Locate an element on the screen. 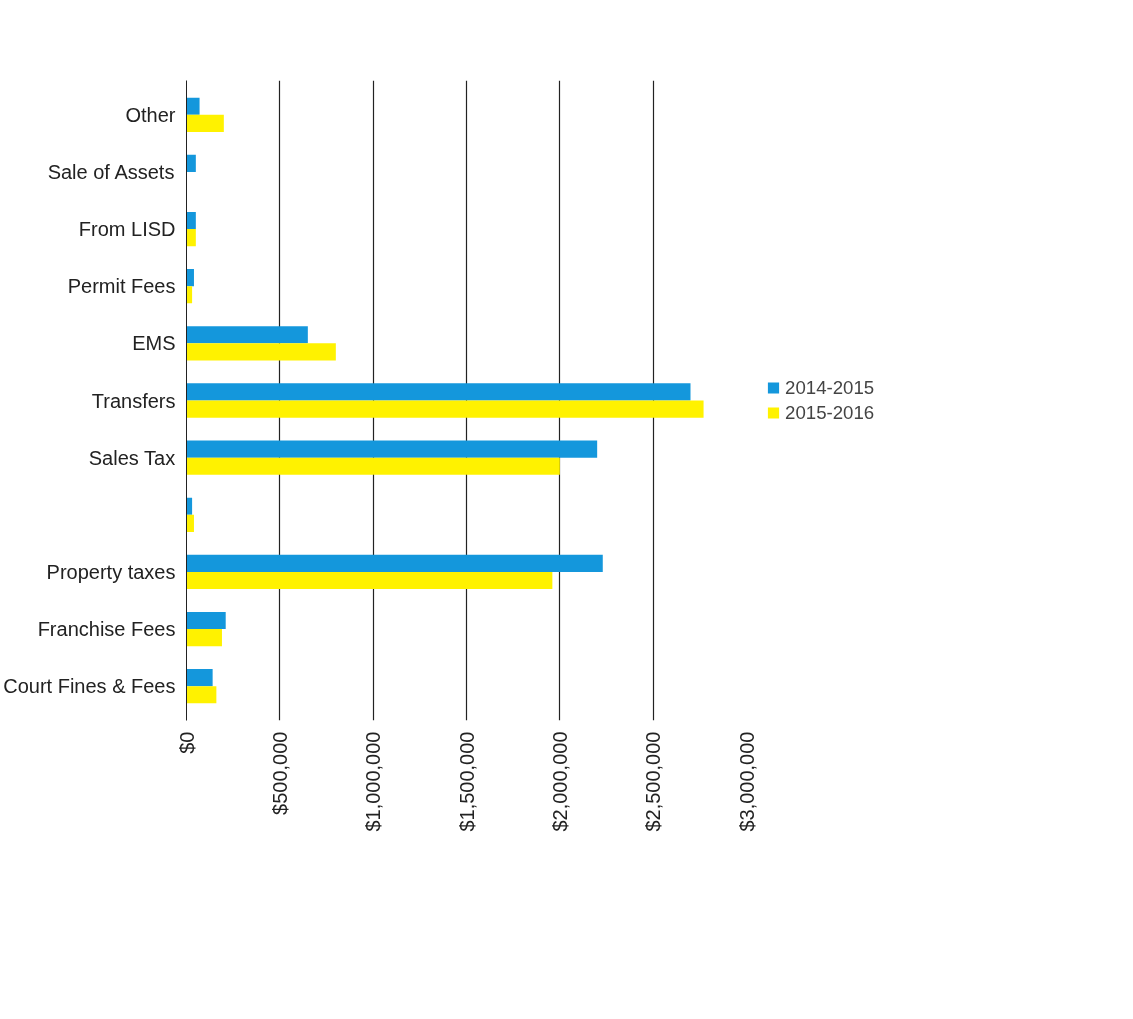 The image size is (1133, 1019). y-tick-label: Sale of Assets is located at coordinates (111, 171).